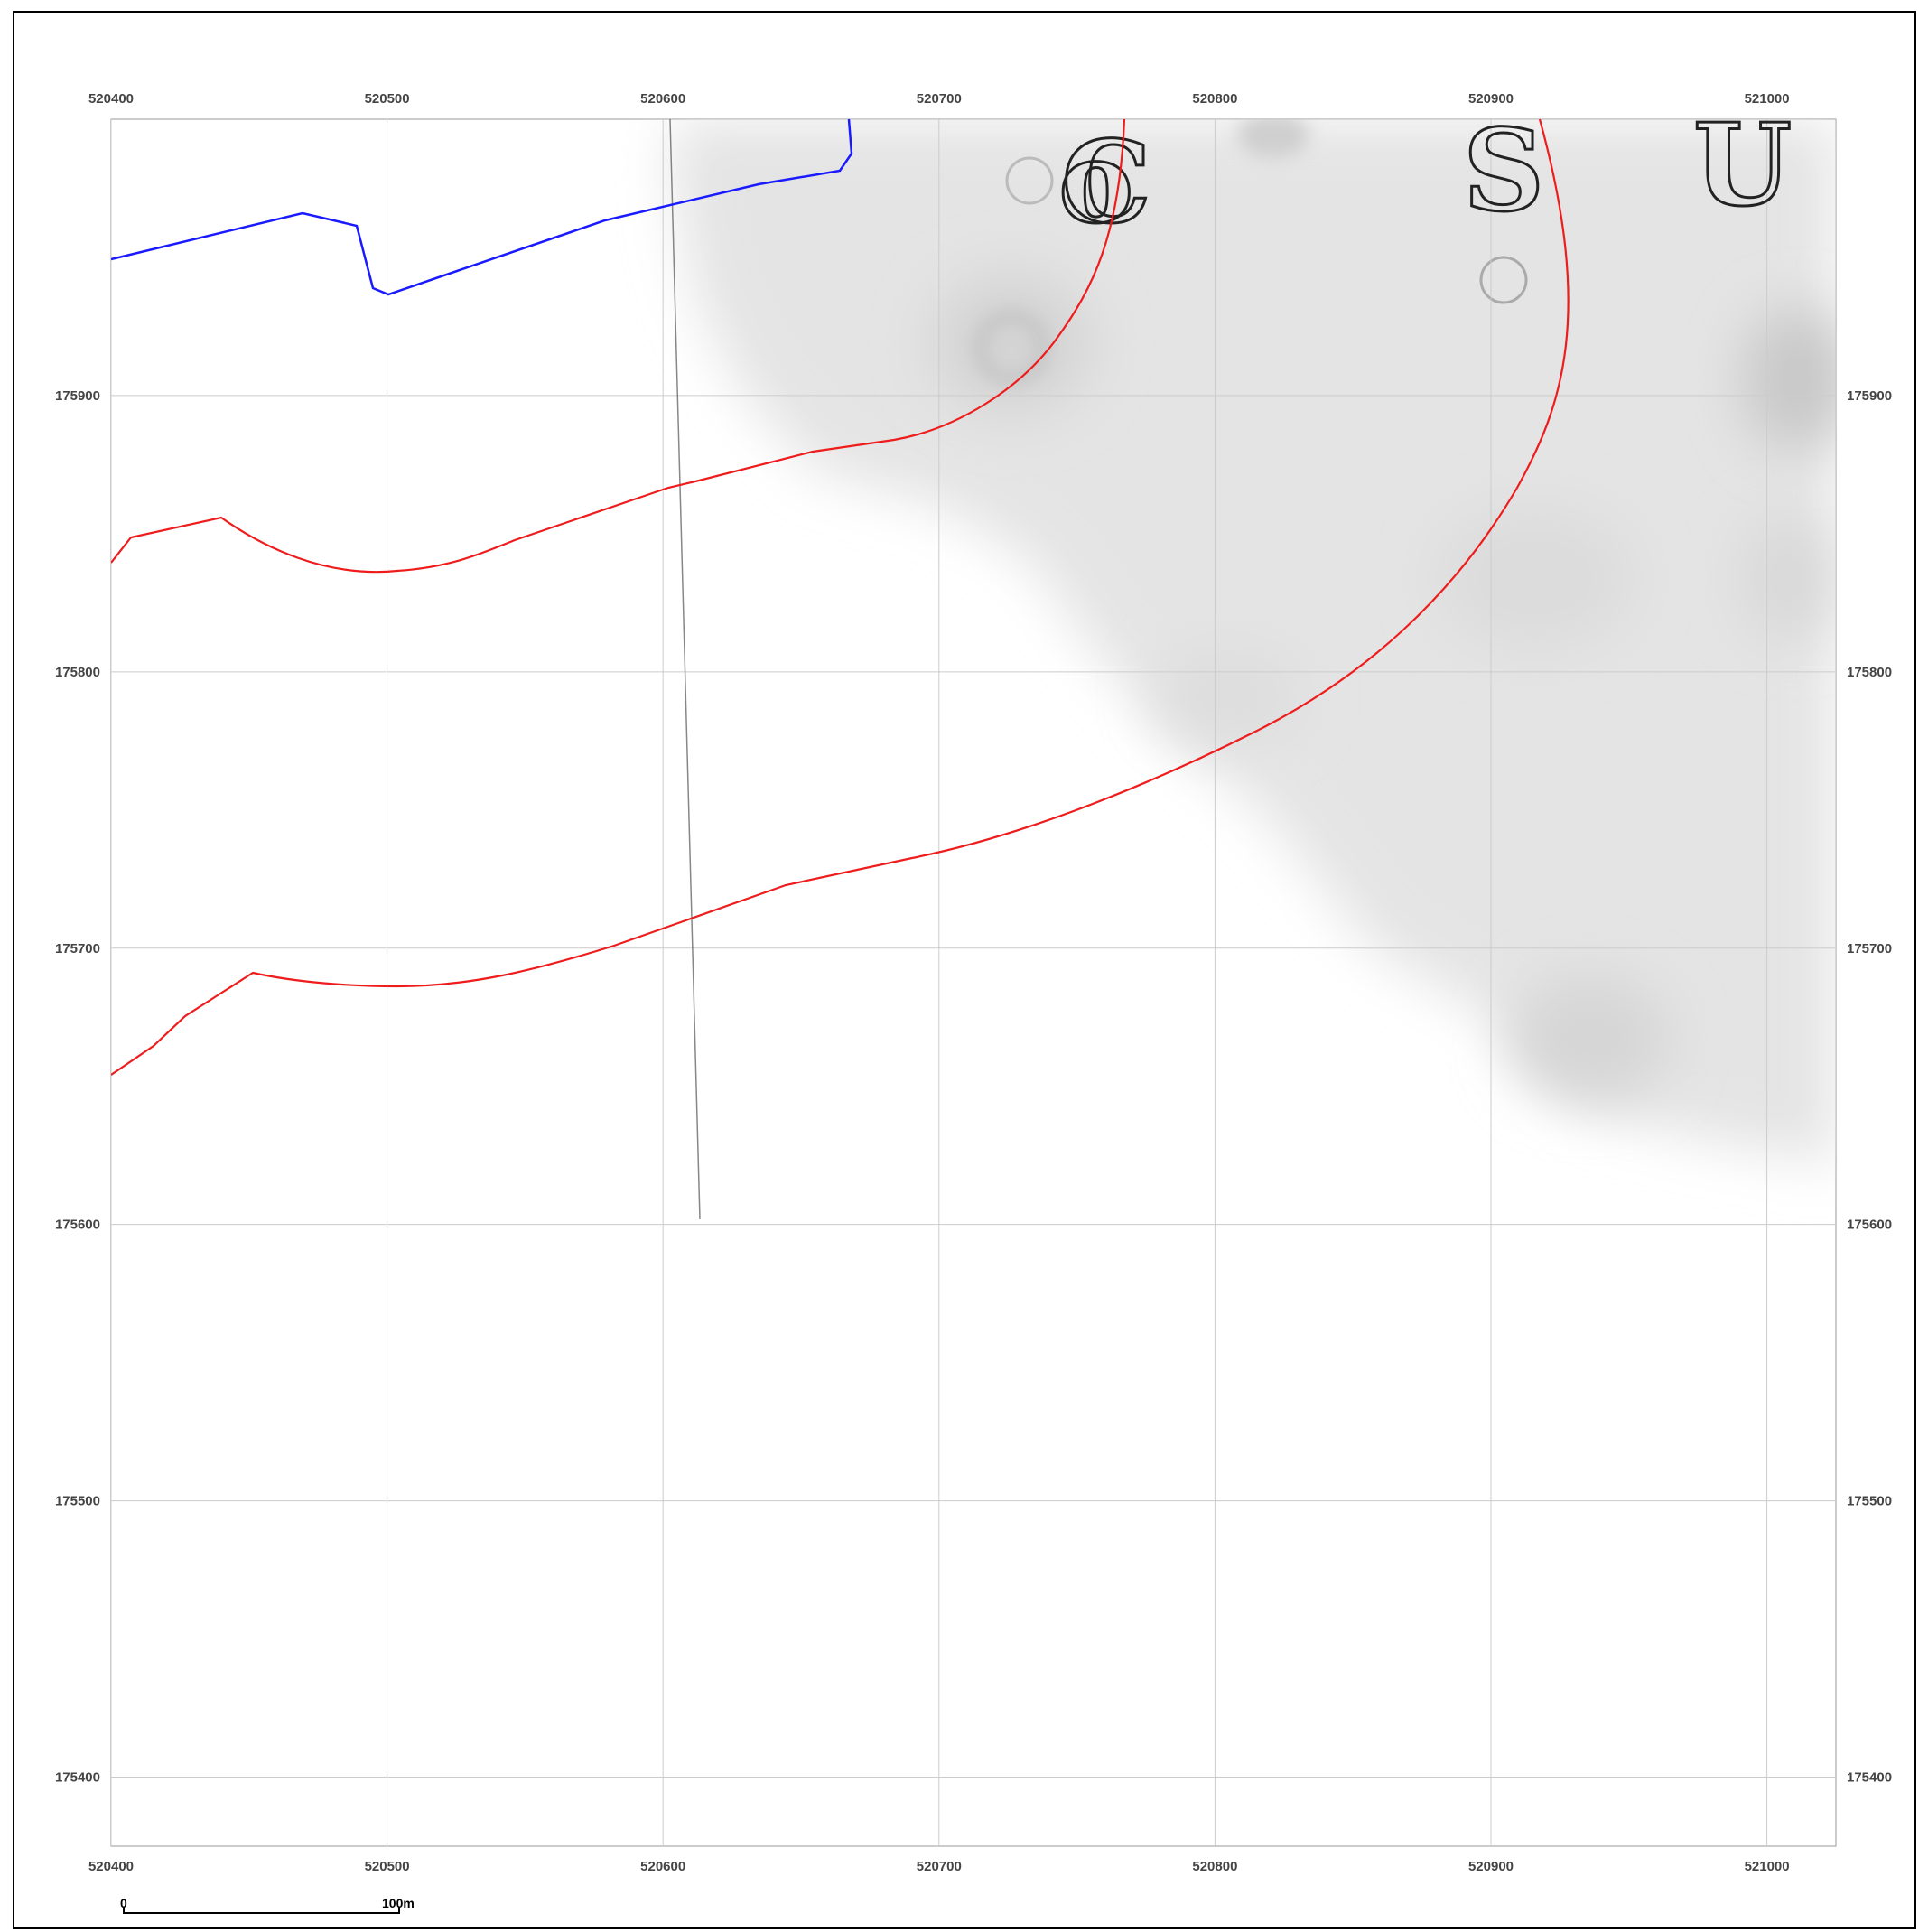 The height and width of the screenshot is (1932, 1919). What do you see at coordinates (78, 396) in the screenshot?
I see `y-tick-label-left: 175900` at bounding box center [78, 396].